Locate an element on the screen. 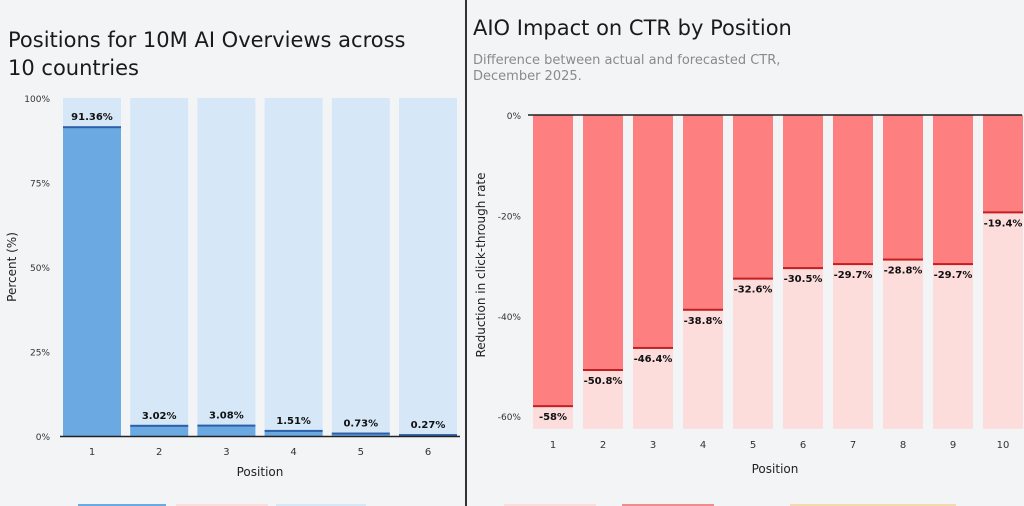 The width and height of the screenshot is (1024, 506). x-tick-label: 10 is located at coordinates (1003, 445).